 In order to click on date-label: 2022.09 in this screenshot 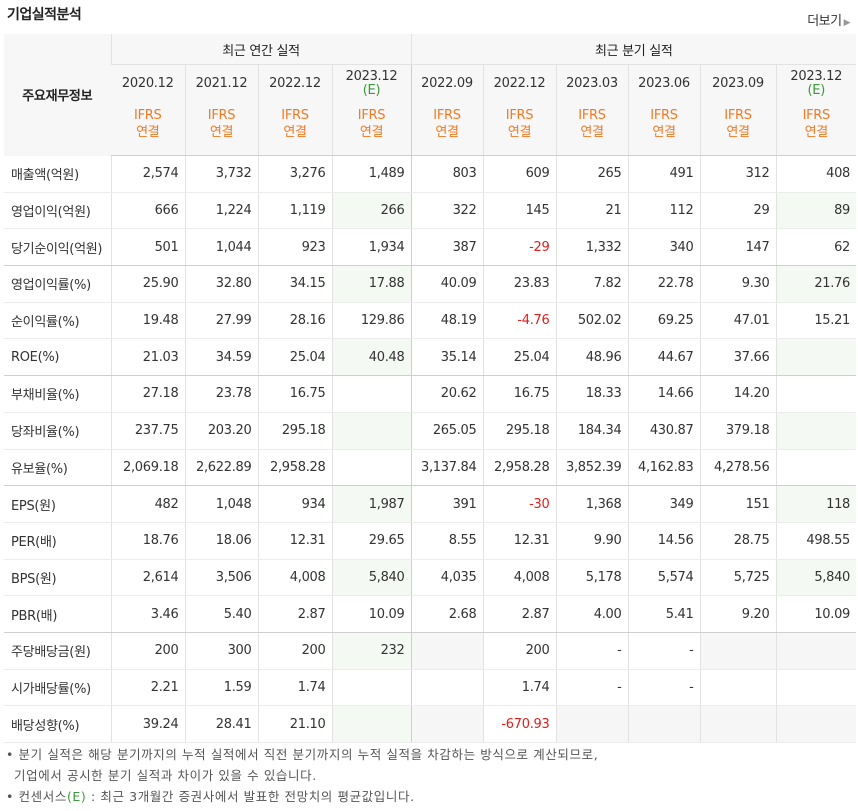, I will do `click(447, 83)`.